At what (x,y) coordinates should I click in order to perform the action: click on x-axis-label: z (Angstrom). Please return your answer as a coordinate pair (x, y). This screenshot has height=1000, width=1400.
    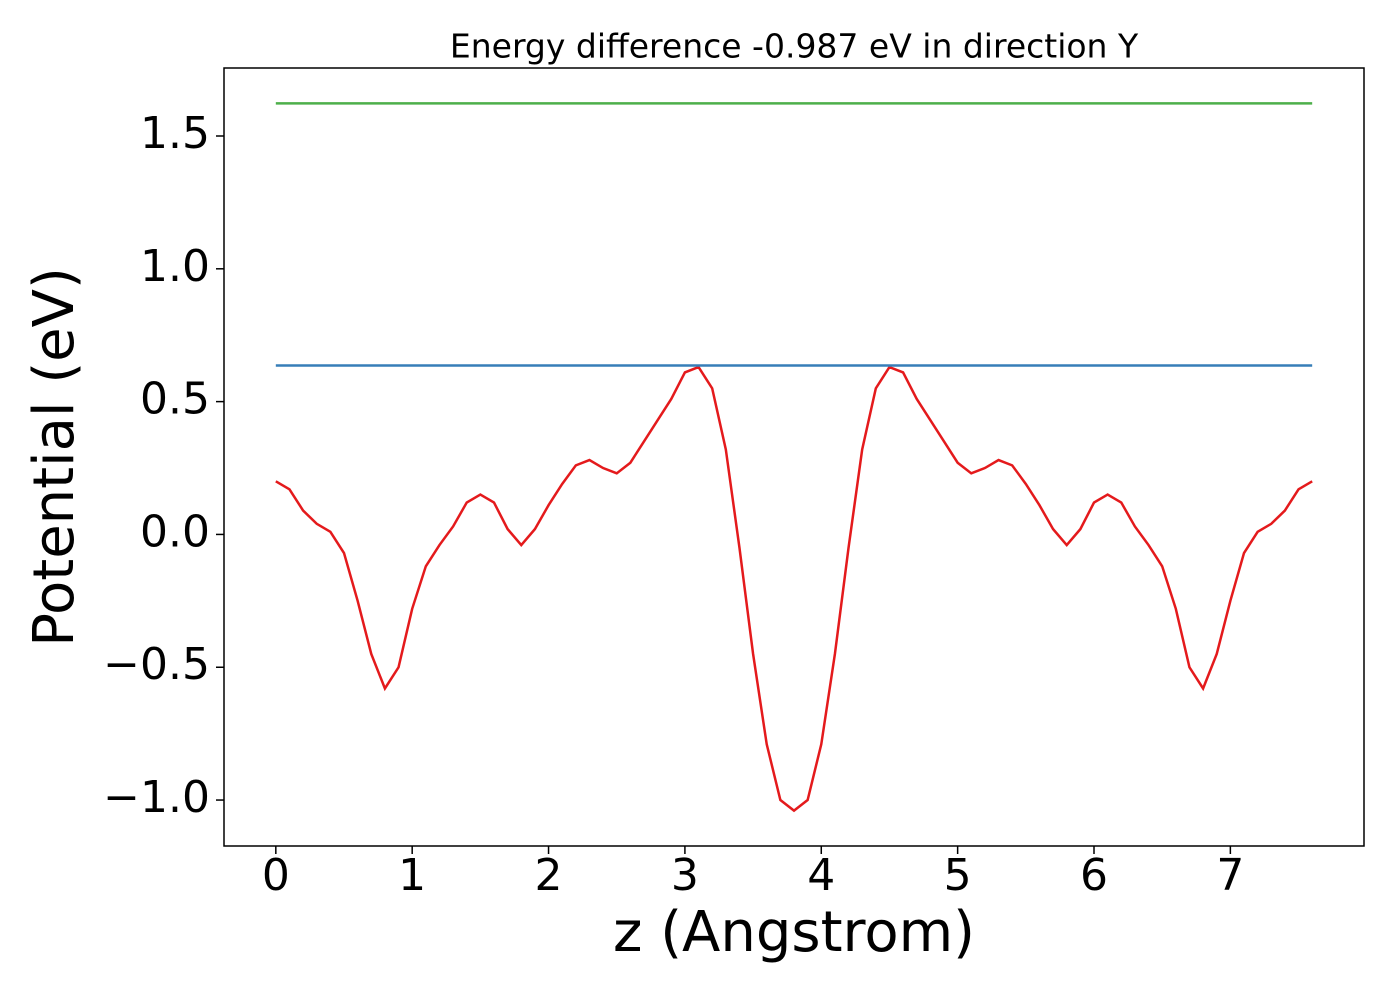
    Looking at the image, I should click on (794, 932).